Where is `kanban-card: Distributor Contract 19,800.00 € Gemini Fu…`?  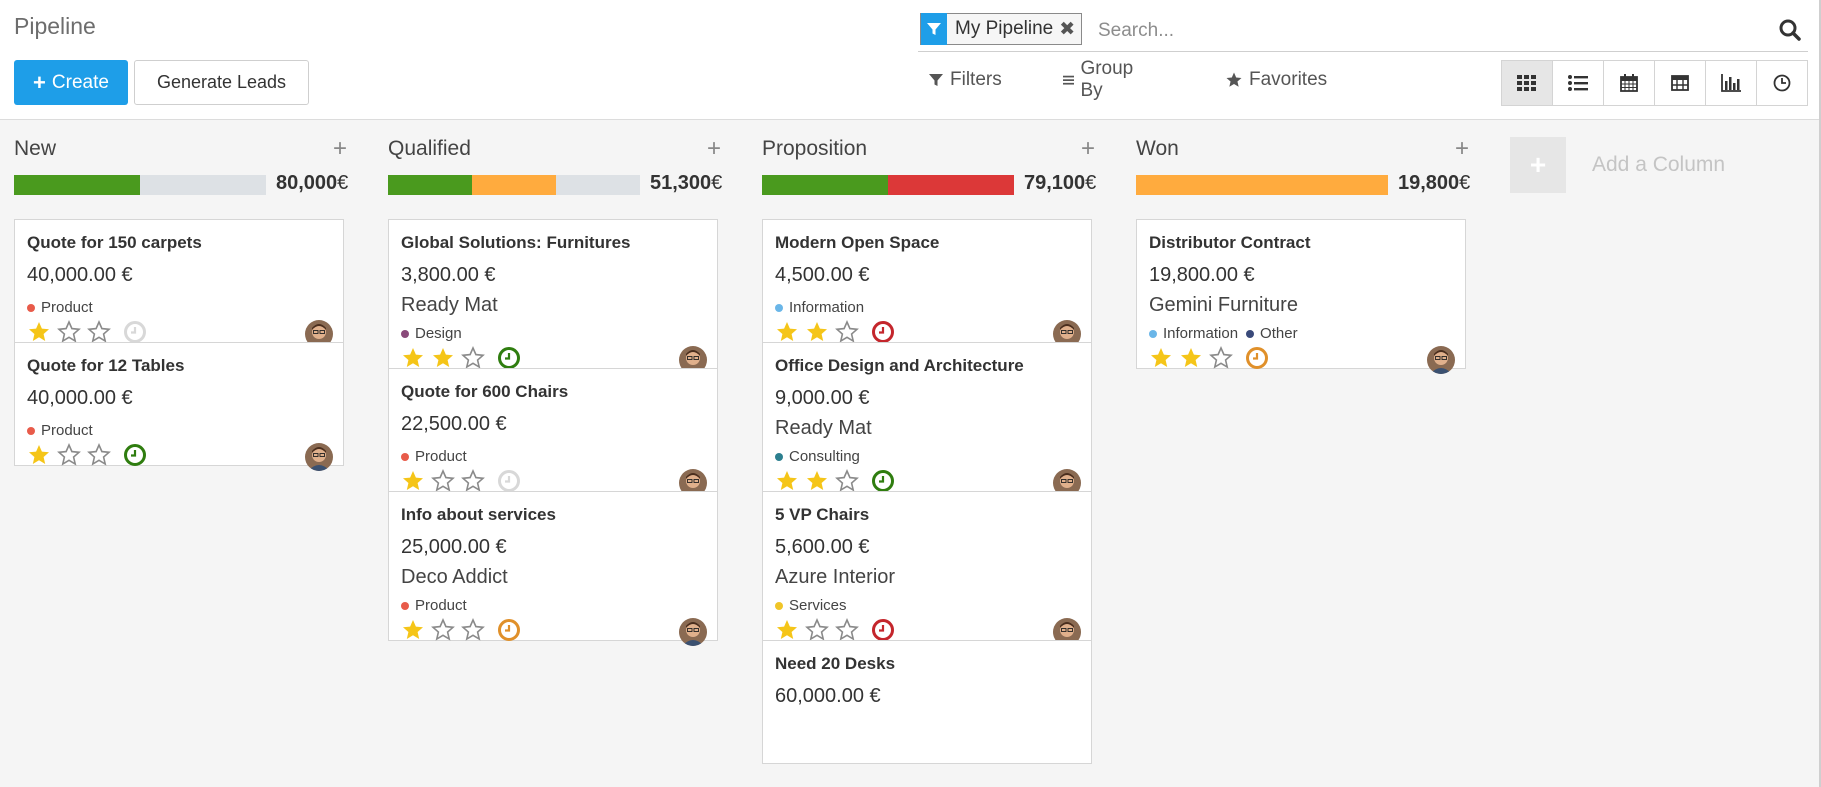 kanban-card: Distributor Contract 19,800.00 € Gemini Fu… is located at coordinates (1301, 296).